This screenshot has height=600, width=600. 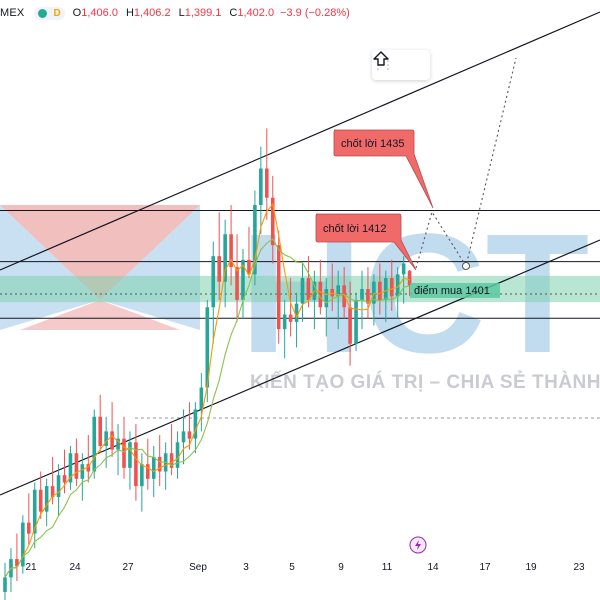 I want to click on high-value: 1,406.2, so click(x=152, y=13).